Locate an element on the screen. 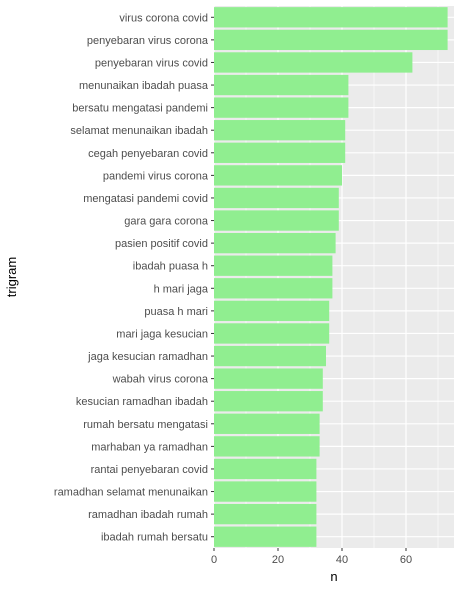 The width and height of the screenshot is (463, 595). y-tick-label: ibadah rumah bersatu is located at coordinates (154, 538).